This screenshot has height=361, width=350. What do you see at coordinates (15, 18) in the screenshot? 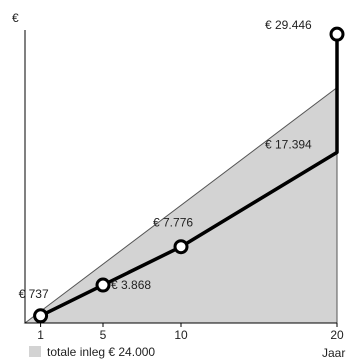
I see `y-axis-label: €` at bounding box center [15, 18].